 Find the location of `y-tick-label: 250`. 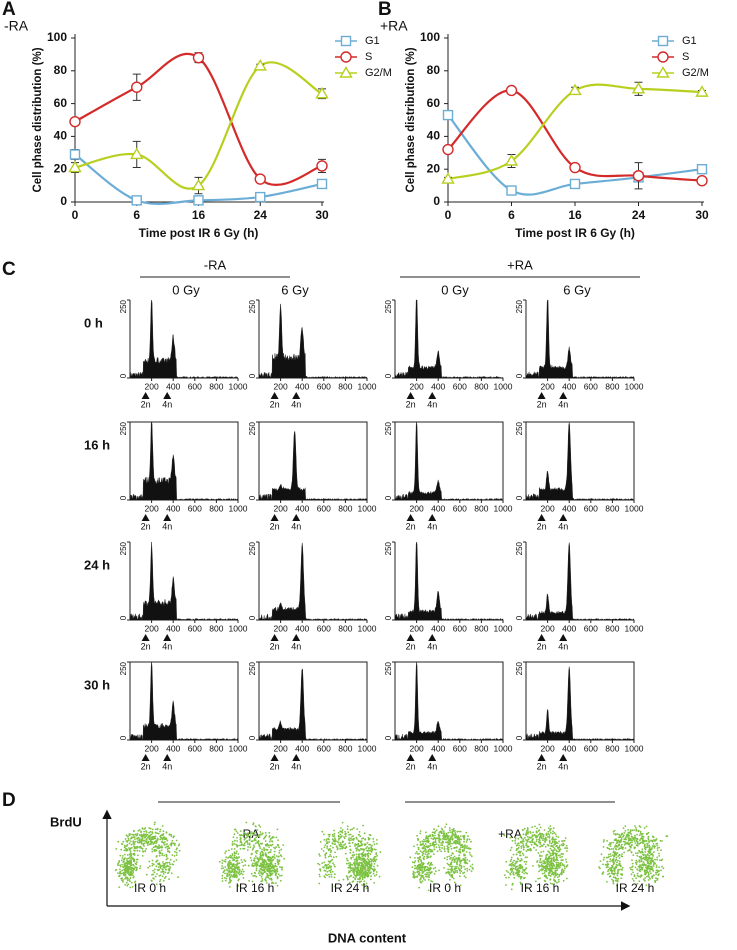

y-tick-label: 250 is located at coordinates (388, 306).